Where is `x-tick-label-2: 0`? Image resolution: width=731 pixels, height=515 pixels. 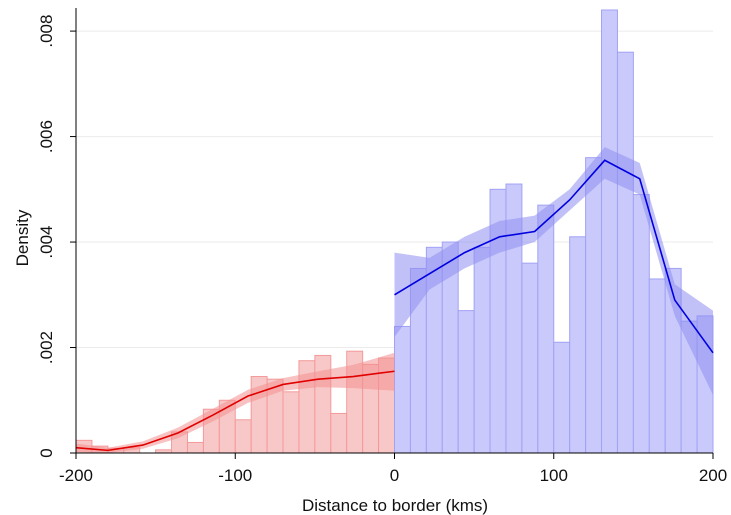
x-tick-label-2: 0 is located at coordinates (394, 475).